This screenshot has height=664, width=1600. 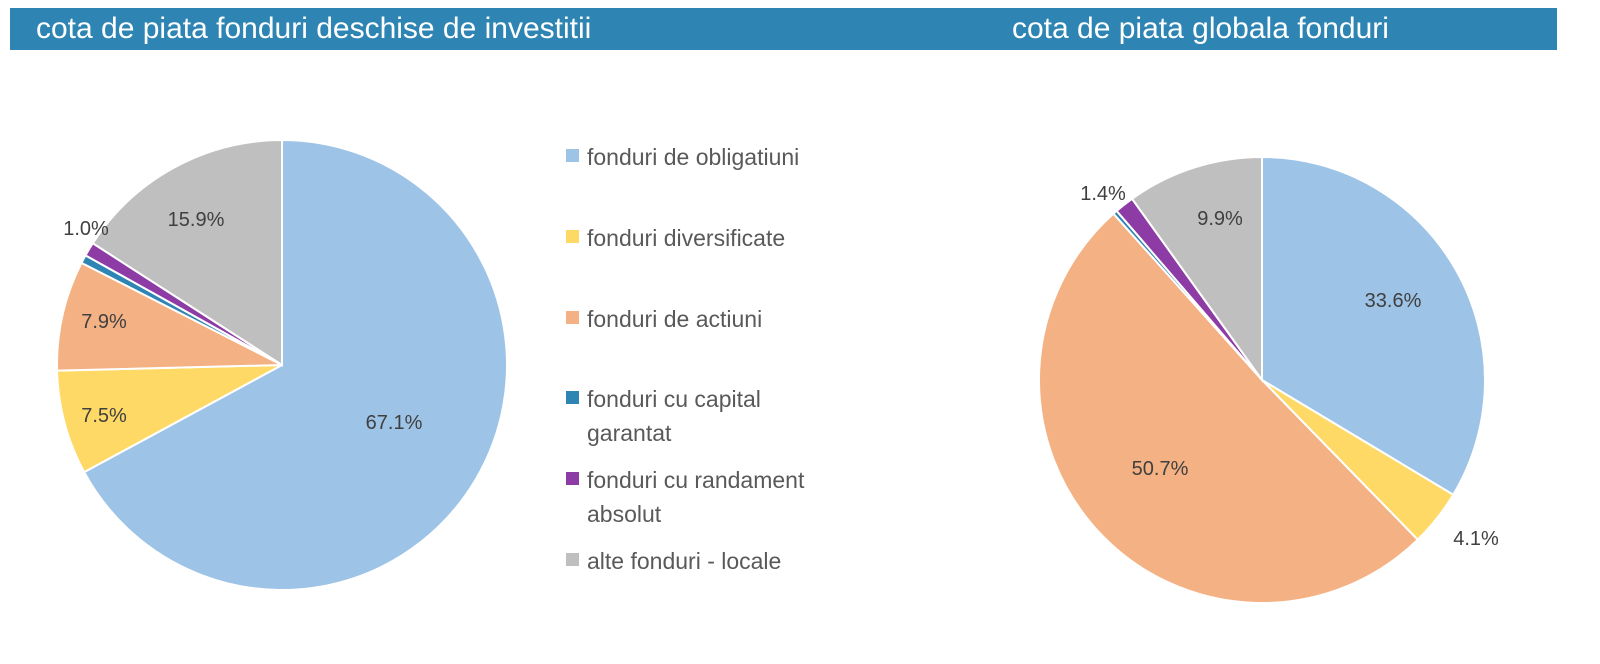 I want to click on data-label-bond-funds: 33.6%, so click(x=1393, y=301).